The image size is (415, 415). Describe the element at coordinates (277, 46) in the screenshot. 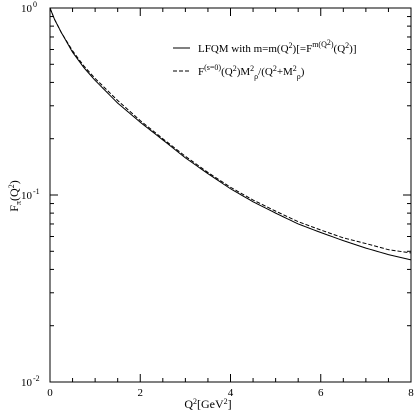

I see `legend-label-lfqm: LFQM with m=m(Q2)[=Fm(Q2)(Q2)]` at that location.